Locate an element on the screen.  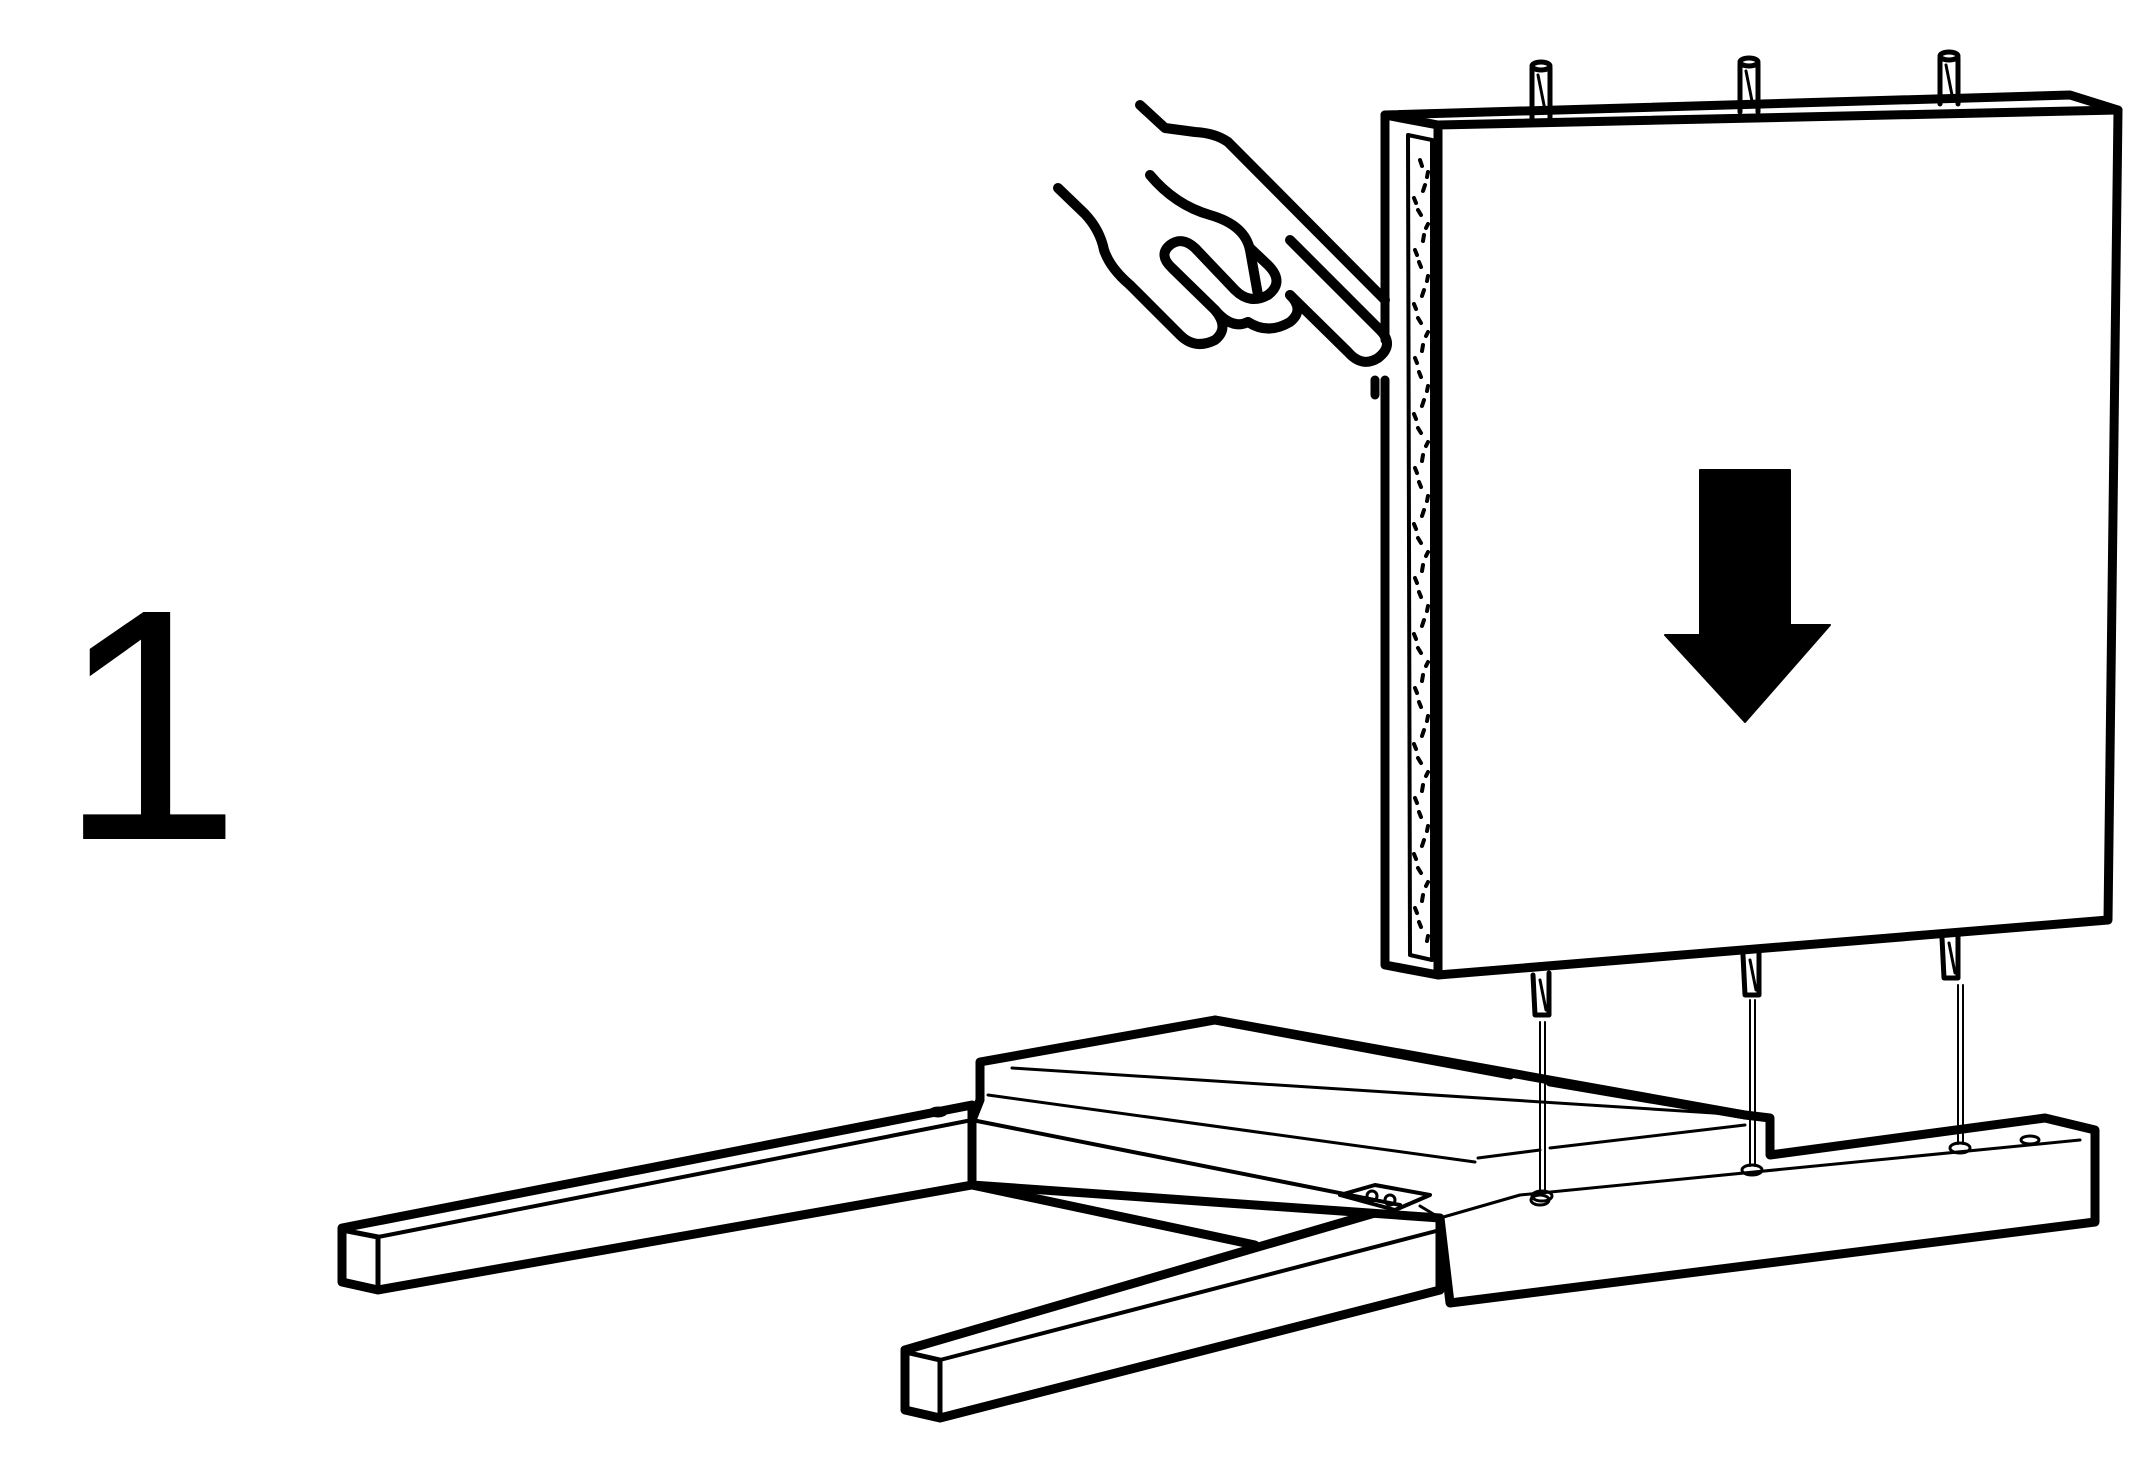
left-rail is located at coordinates (657, 1197).